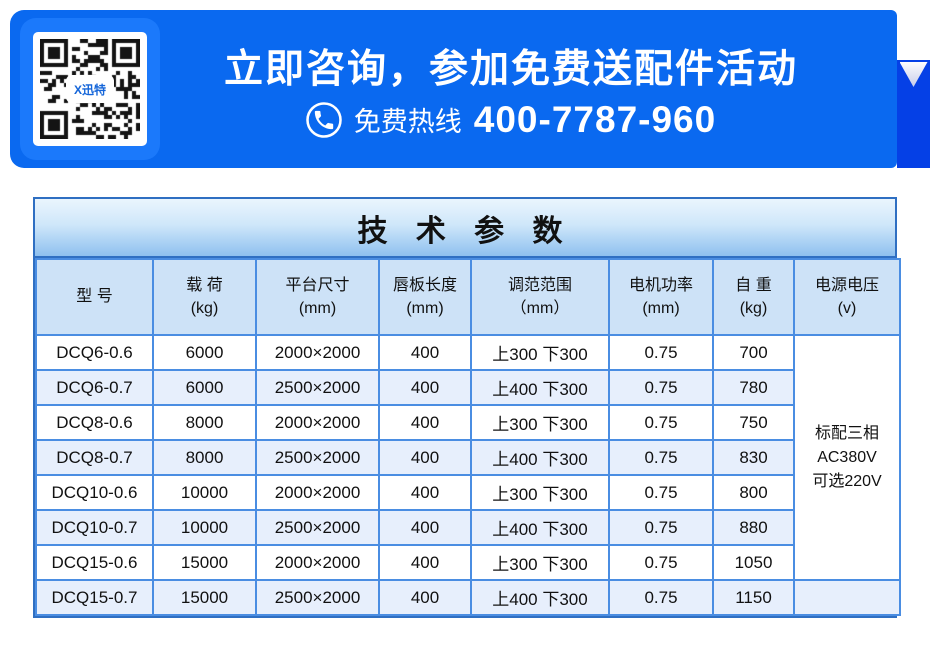 This screenshot has width=930, height=647. Describe the element at coordinates (847, 481) in the screenshot. I see `voltage-note-line: 可选220V` at that location.